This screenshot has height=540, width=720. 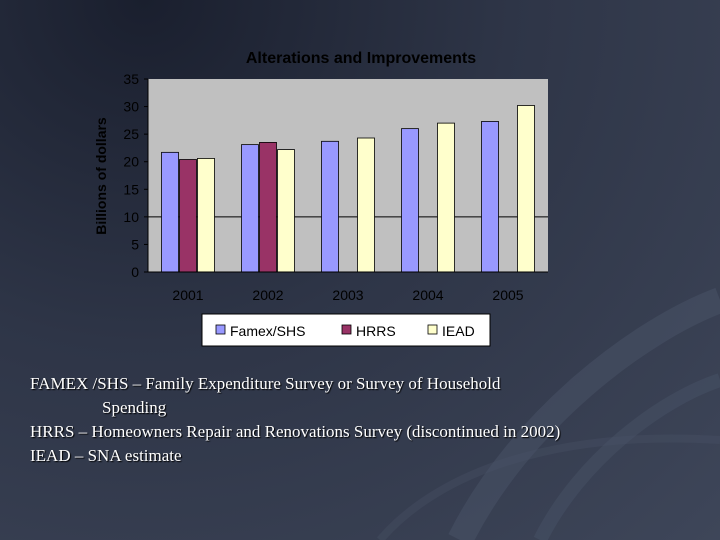 I want to click on y-tick-label: 20, so click(x=131, y=162).